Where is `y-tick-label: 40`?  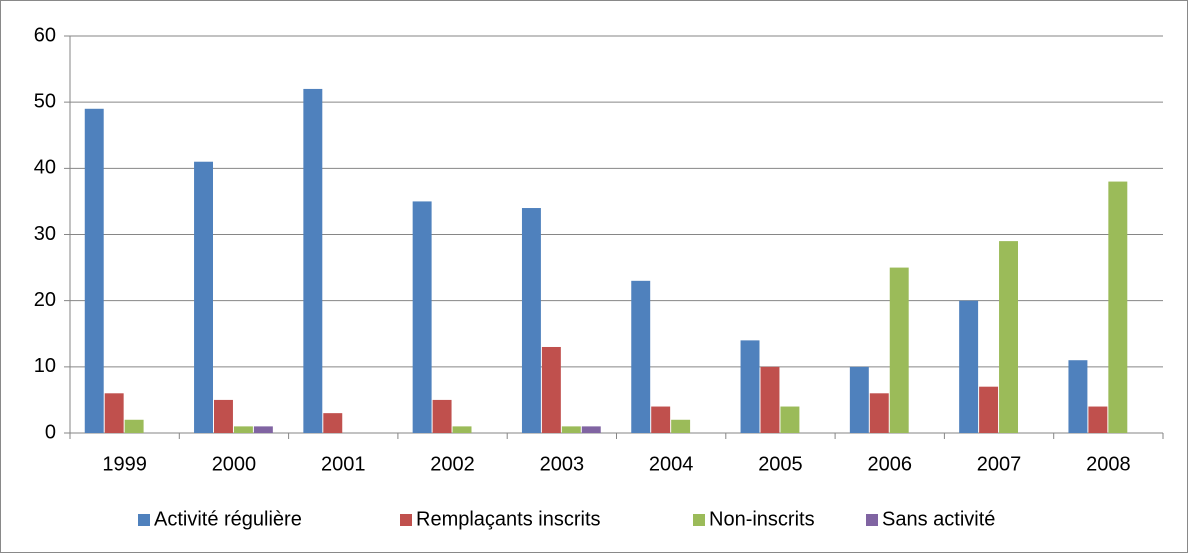
y-tick-label: 40 is located at coordinates (45, 168).